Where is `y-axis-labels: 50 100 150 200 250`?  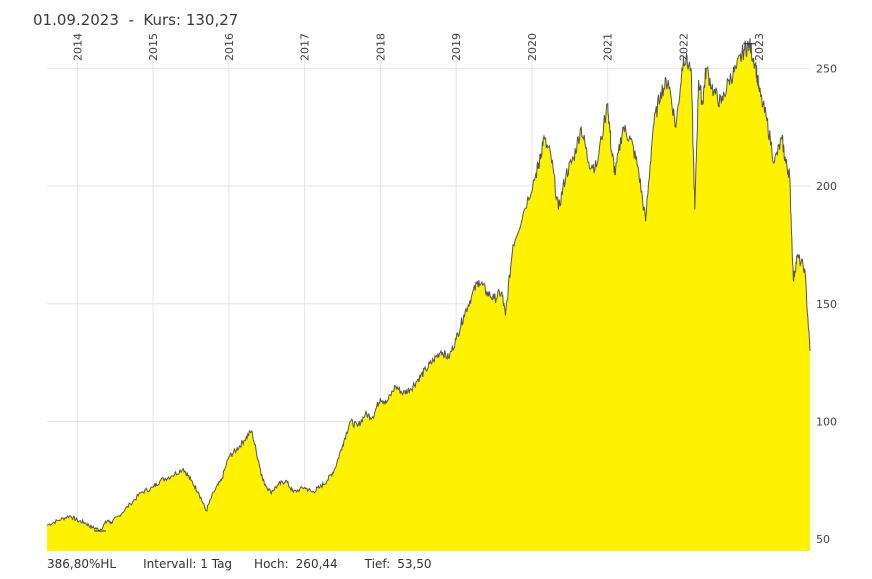 y-axis-labels: 50 100 150 200 250 is located at coordinates (826, 304).